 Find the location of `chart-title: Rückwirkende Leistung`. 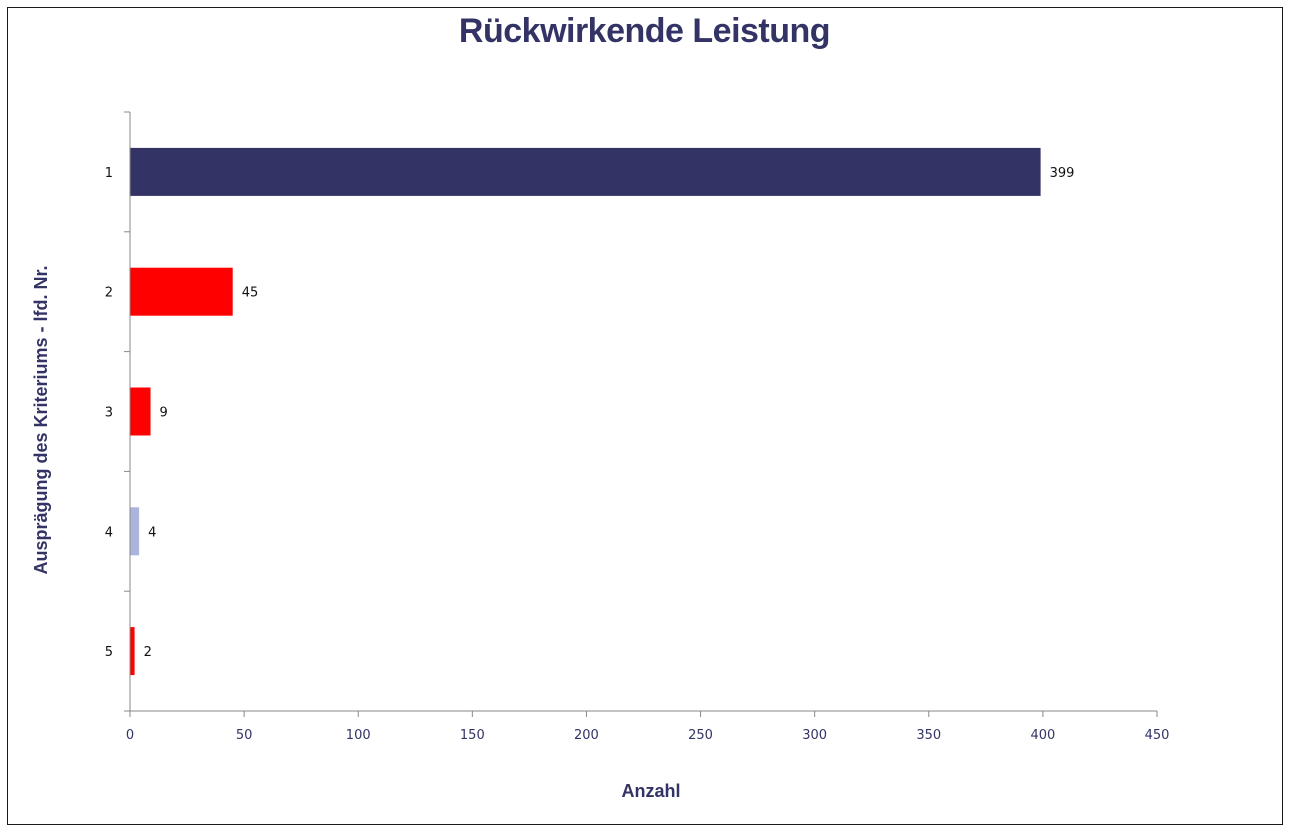

chart-title: Rückwirkende Leistung is located at coordinates (644, 31).